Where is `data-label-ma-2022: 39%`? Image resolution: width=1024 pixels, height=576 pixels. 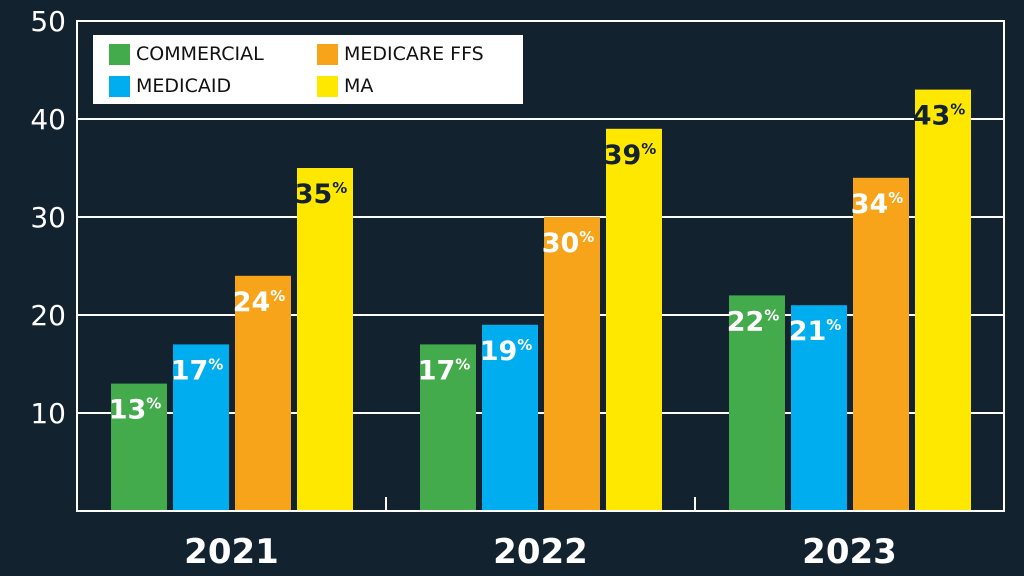 data-label-ma-2022: 39% is located at coordinates (630, 155).